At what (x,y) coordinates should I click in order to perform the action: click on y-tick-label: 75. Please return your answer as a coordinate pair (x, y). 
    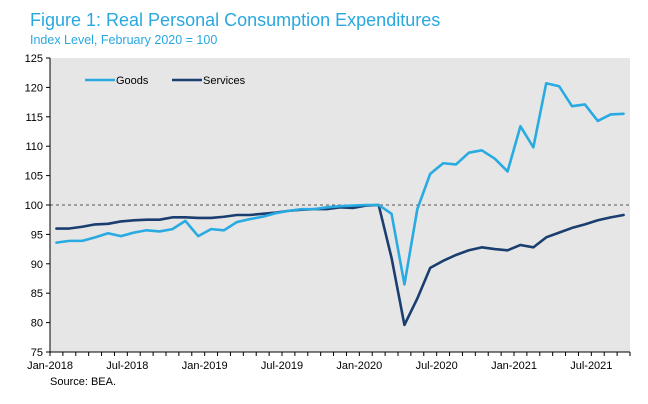
    Looking at the image, I should click on (37, 353).